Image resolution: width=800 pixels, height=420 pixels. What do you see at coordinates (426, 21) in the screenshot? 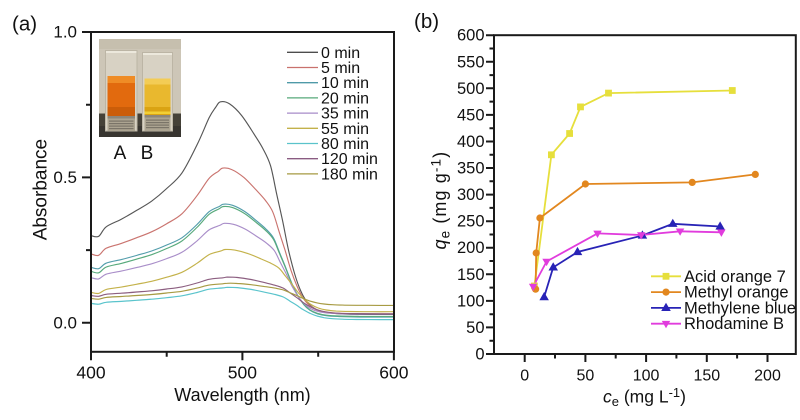
I see `svg-text: (b)` at bounding box center [426, 21].